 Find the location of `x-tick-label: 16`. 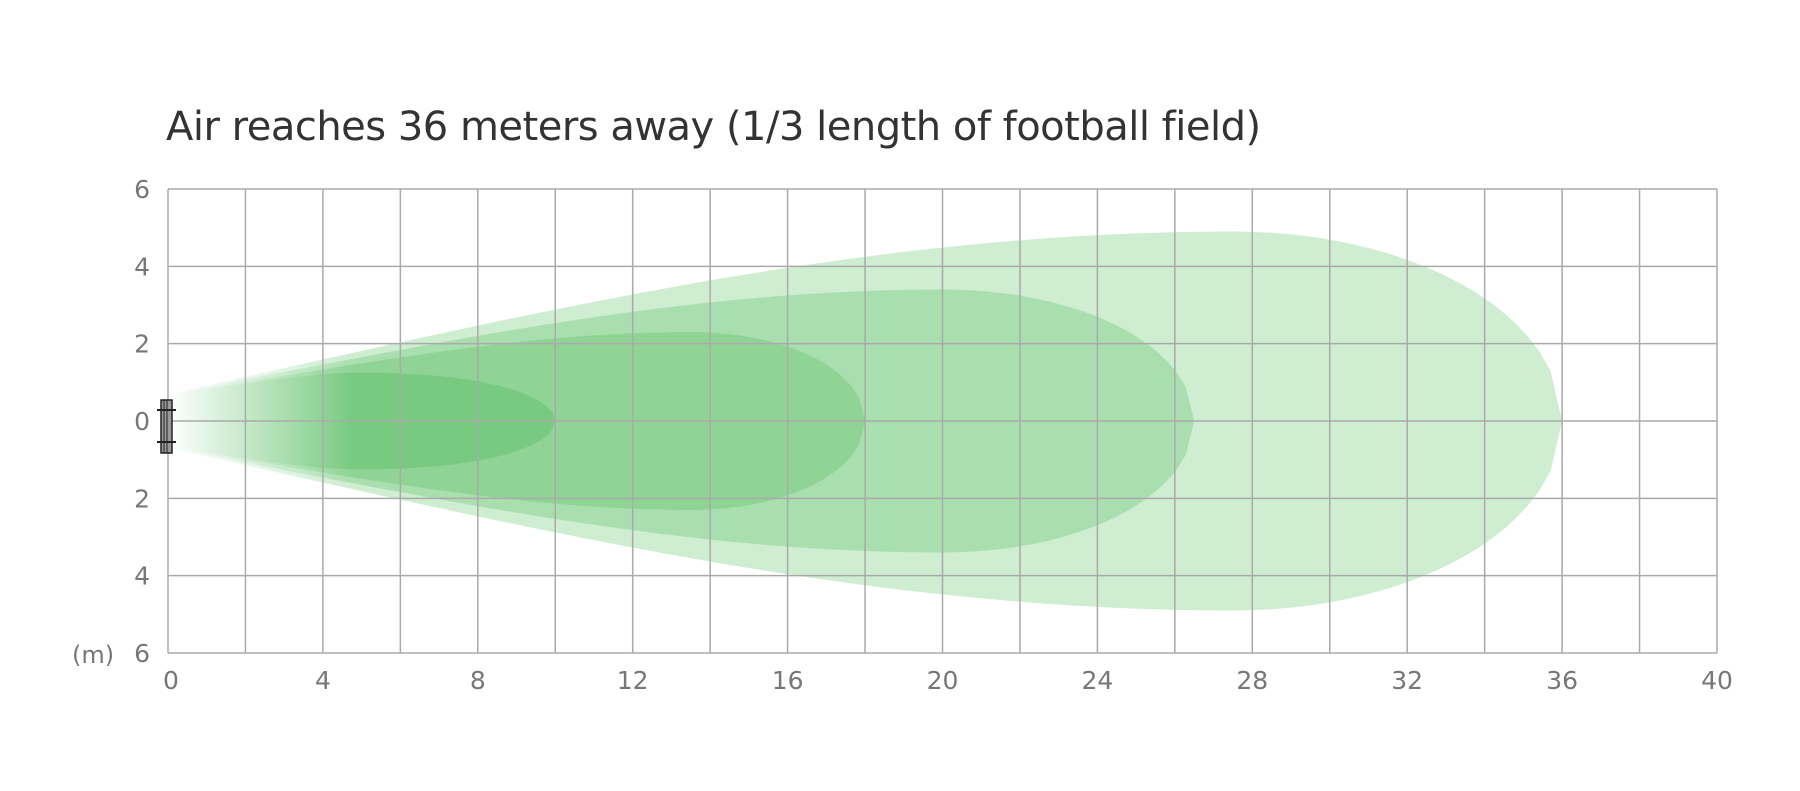

x-tick-label: 16 is located at coordinates (788, 680).